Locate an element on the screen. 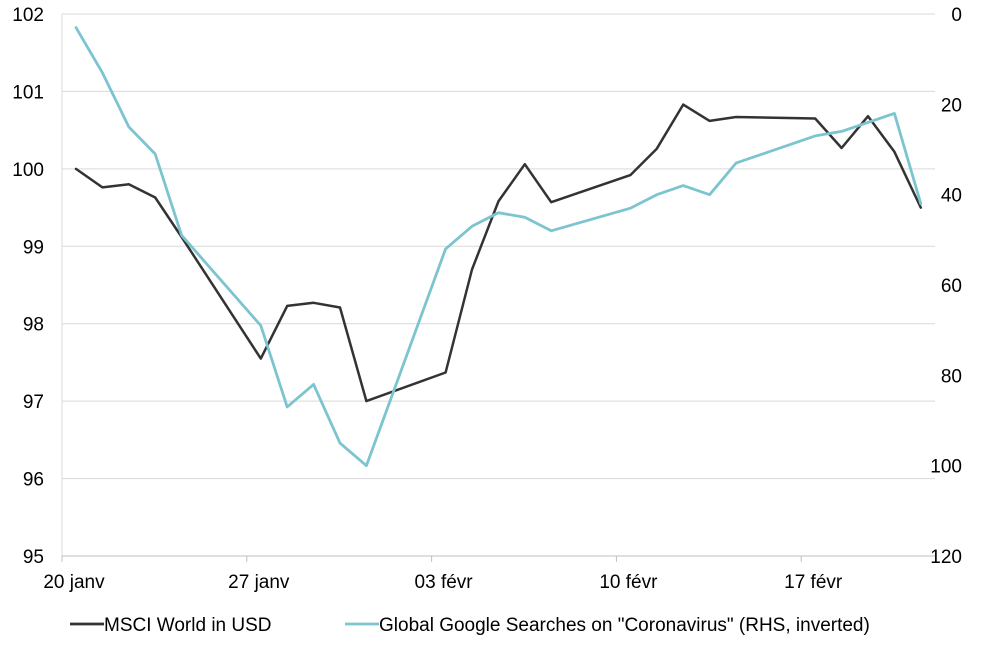 The image size is (996, 649). right-y-tick-label: 60 is located at coordinates (951, 286).